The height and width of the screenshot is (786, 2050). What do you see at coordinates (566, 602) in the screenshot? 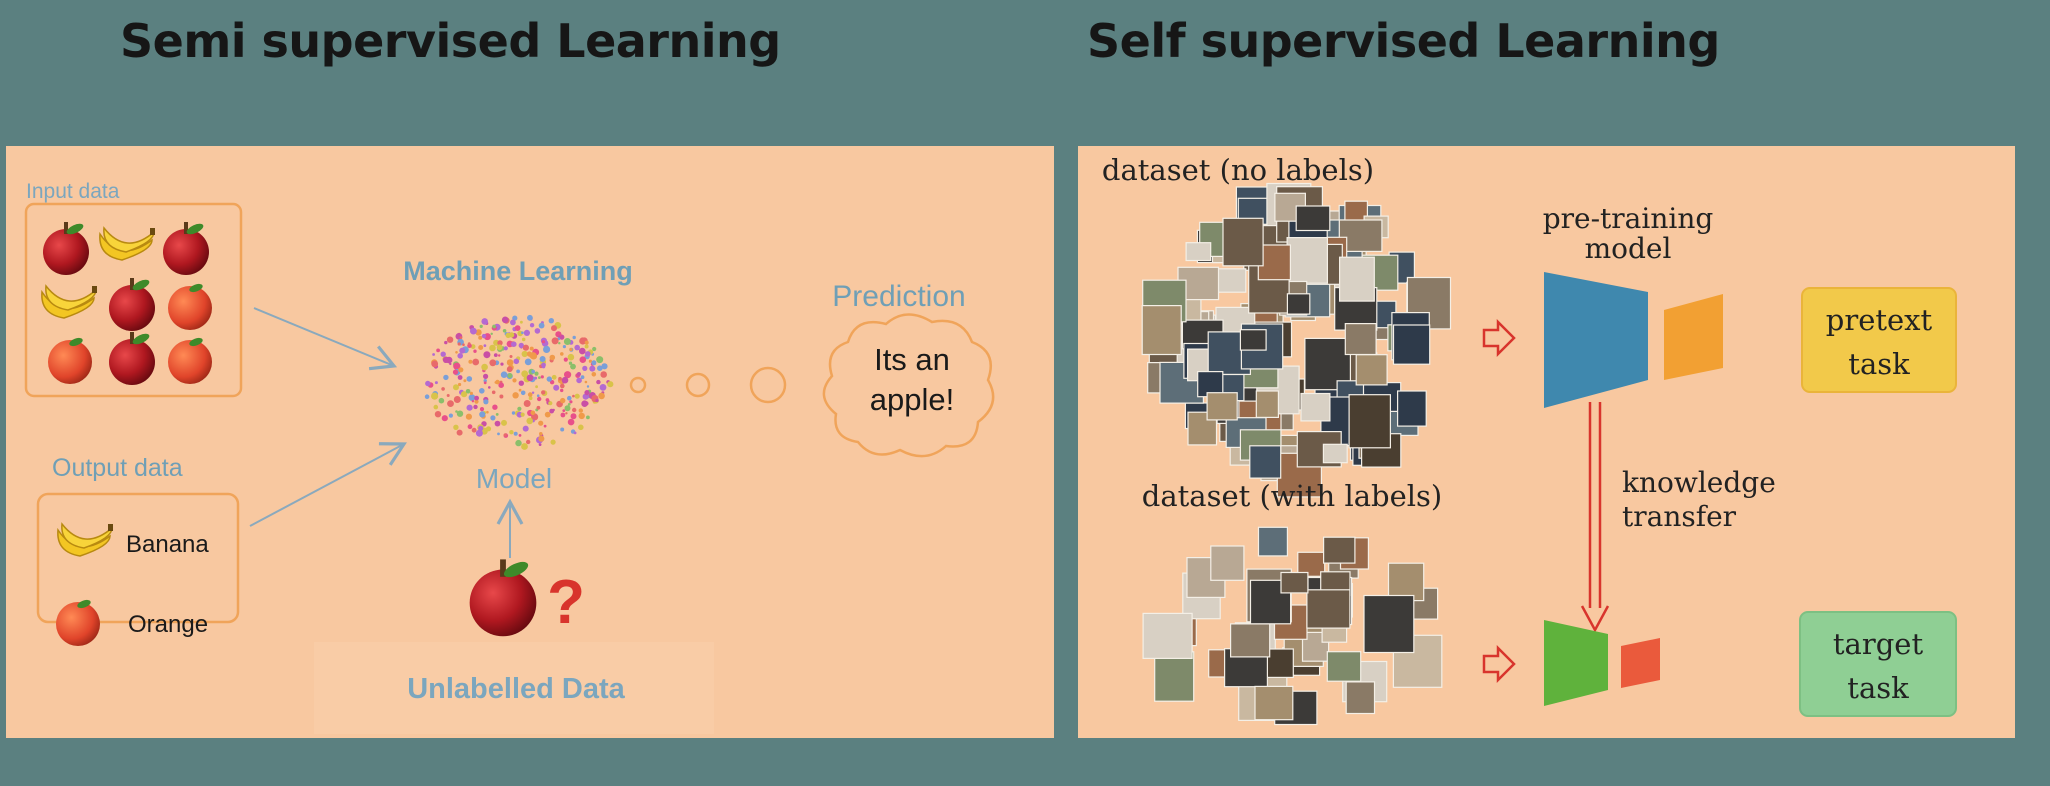
I see `question-mark-icon: ?` at bounding box center [566, 602].